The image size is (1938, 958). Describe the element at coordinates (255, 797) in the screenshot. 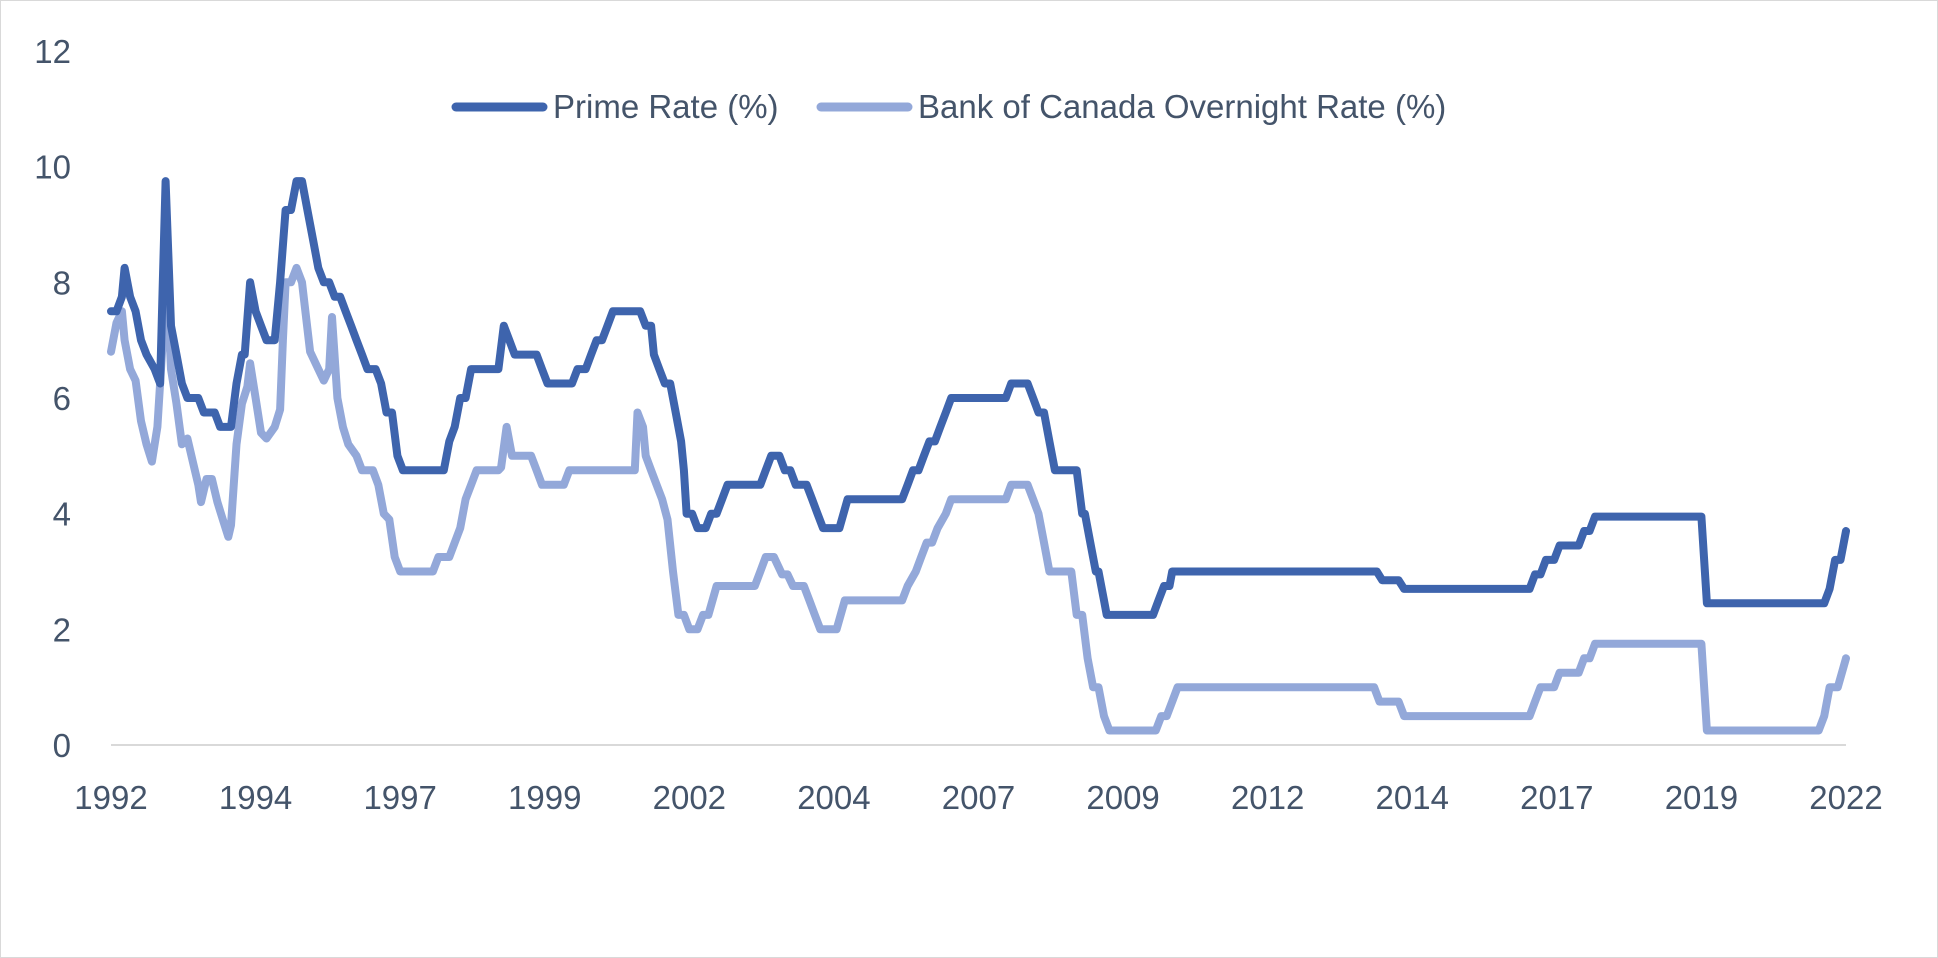

I see `x-tick-label: 1994` at that location.